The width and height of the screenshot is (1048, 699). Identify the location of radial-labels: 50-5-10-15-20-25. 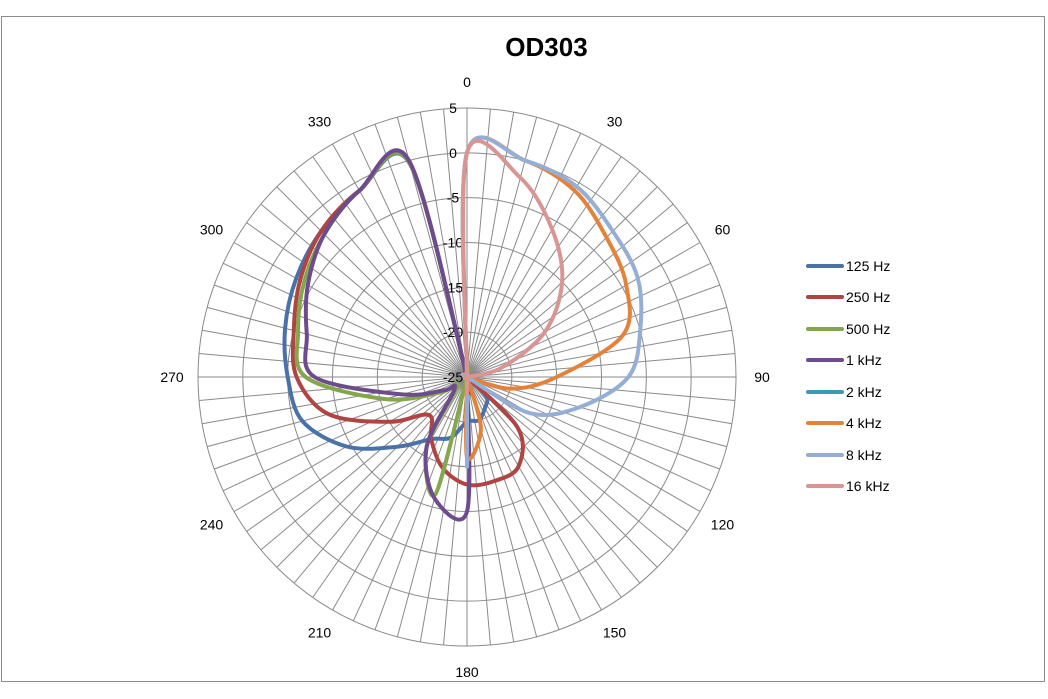
(453, 242).